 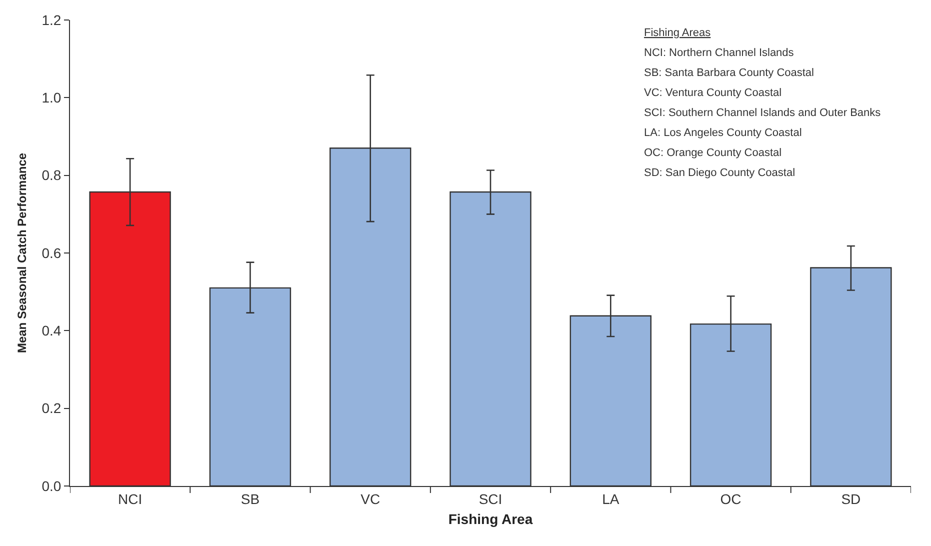 What do you see at coordinates (490, 498) in the screenshot?
I see `x-tick-label: SCI` at bounding box center [490, 498].